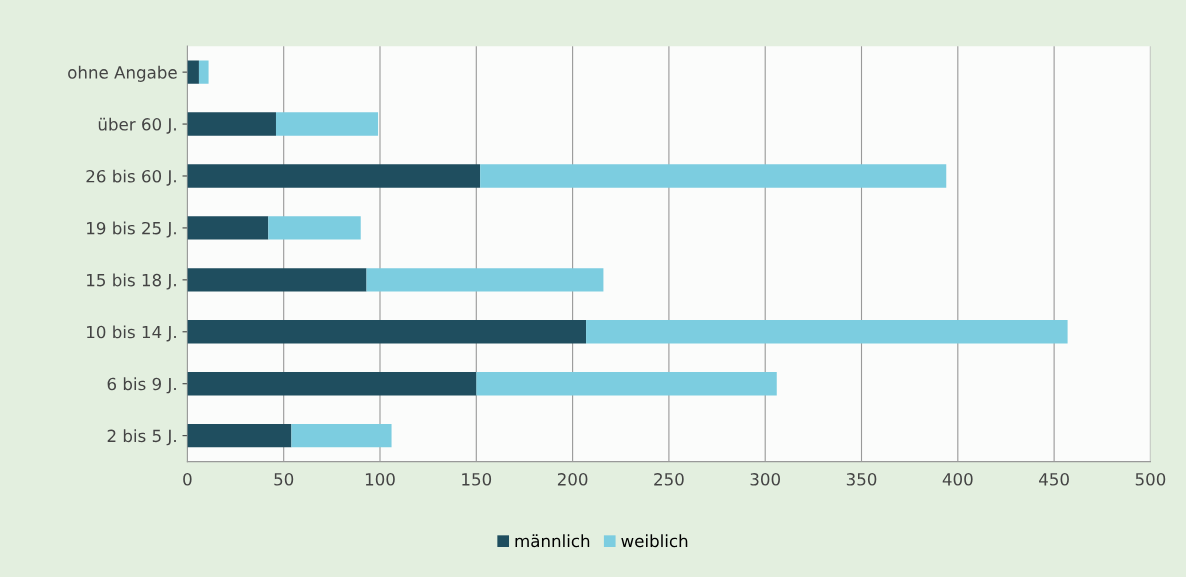 Image resolution: width=1186 pixels, height=577 pixels. Describe the element at coordinates (141, 385) in the screenshot. I see `y-tick-label: 6 bis 9 J.` at that location.